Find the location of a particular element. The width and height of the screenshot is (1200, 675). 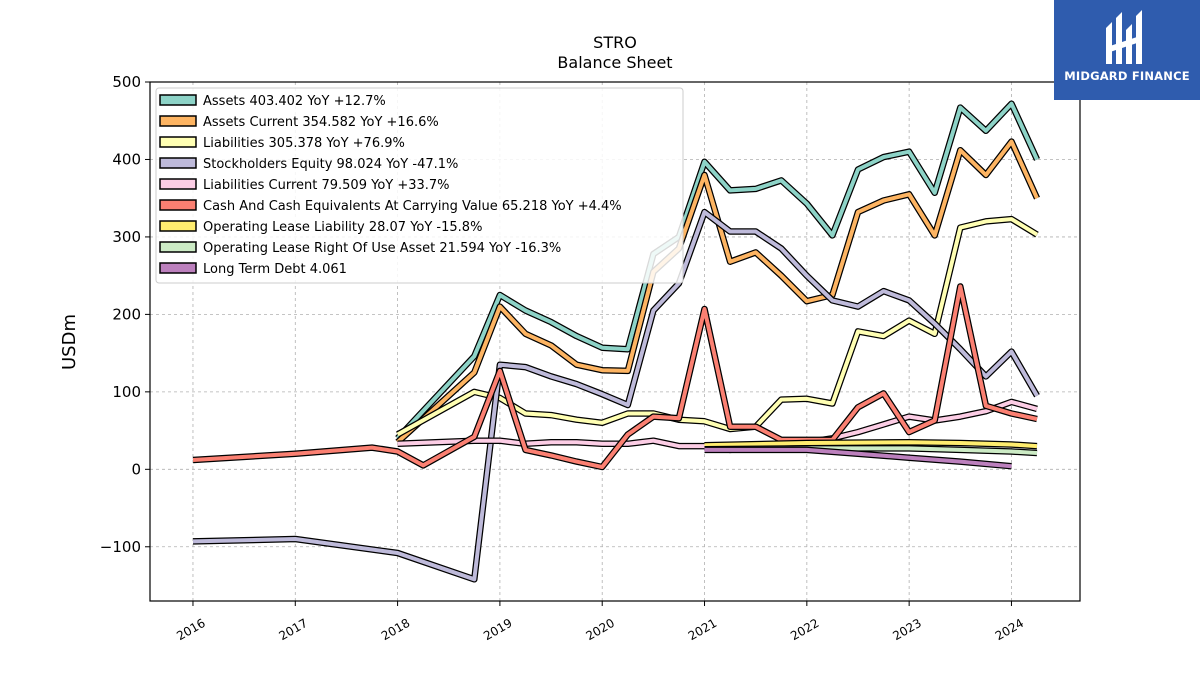

x-tick-label: 2016 is located at coordinates (190, 629).